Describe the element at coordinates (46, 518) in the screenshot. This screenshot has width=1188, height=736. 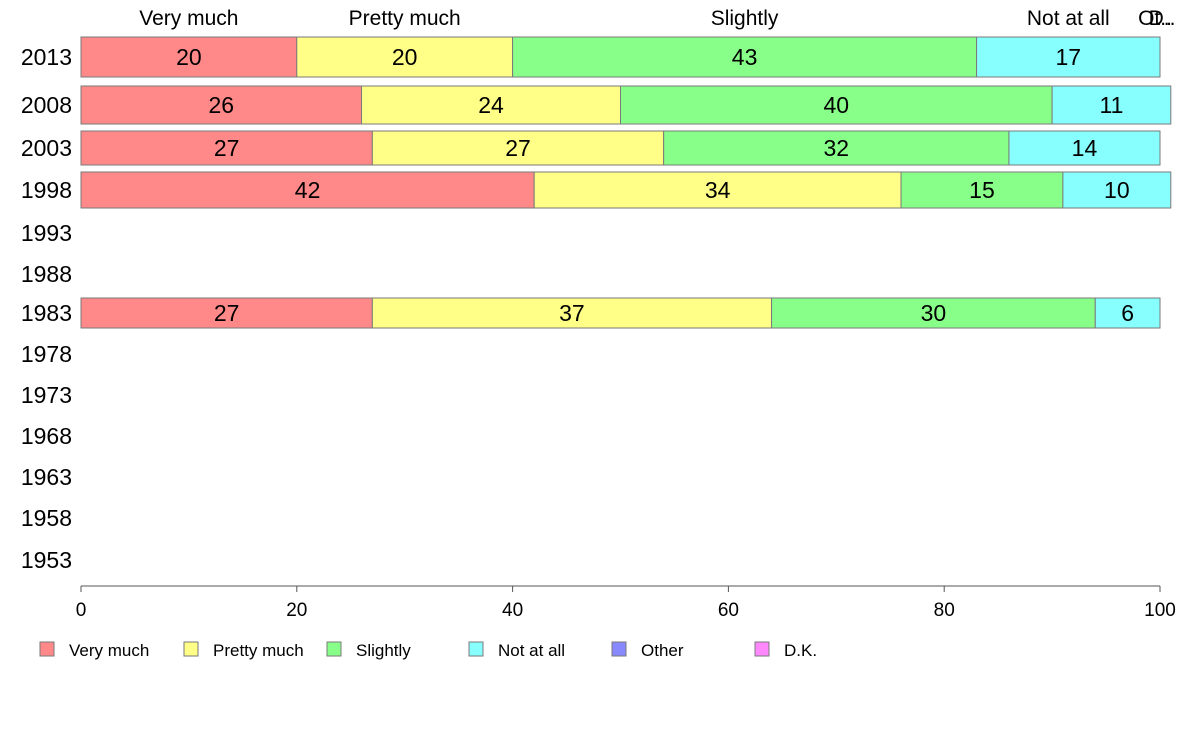
I see `year-label-1958: 1958` at that location.